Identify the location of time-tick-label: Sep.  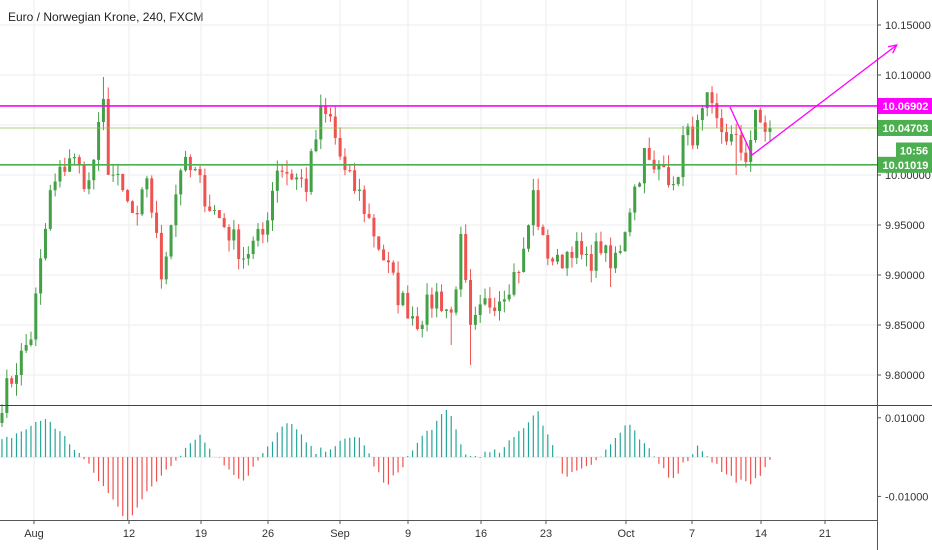
(340, 534).